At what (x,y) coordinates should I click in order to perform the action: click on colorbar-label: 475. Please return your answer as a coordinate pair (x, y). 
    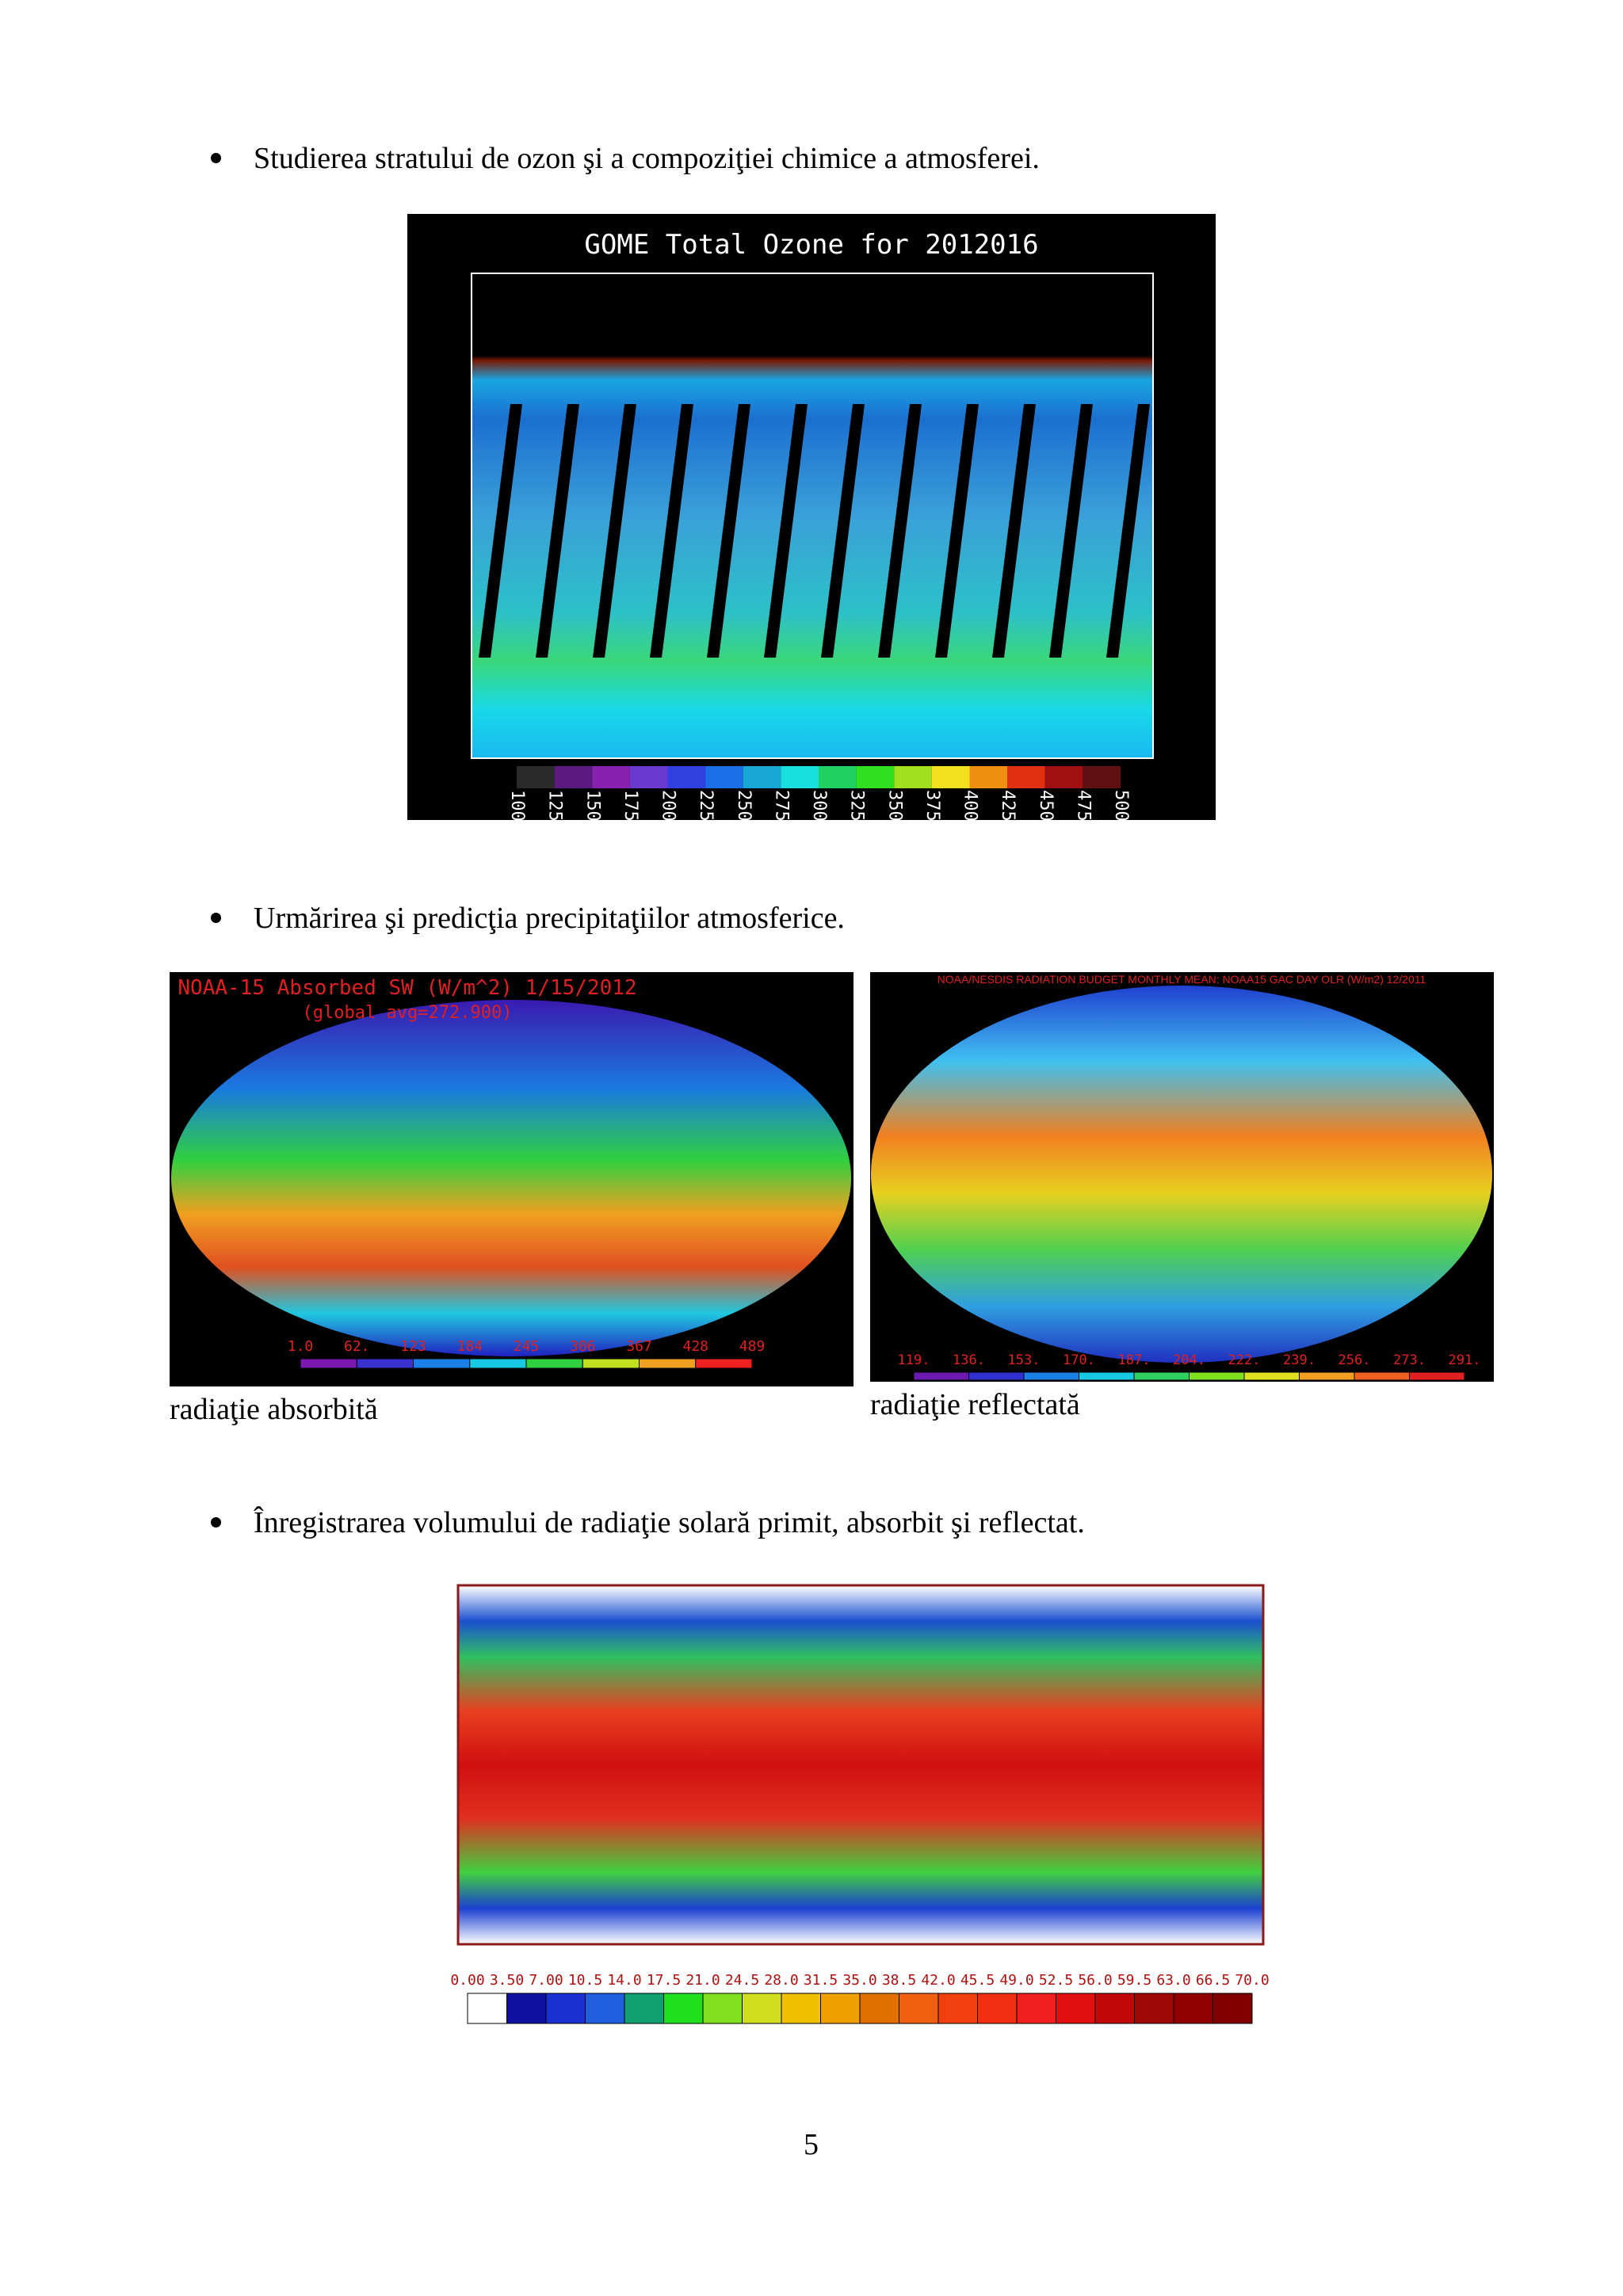
    Looking at the image, I should click on (1083, 805).